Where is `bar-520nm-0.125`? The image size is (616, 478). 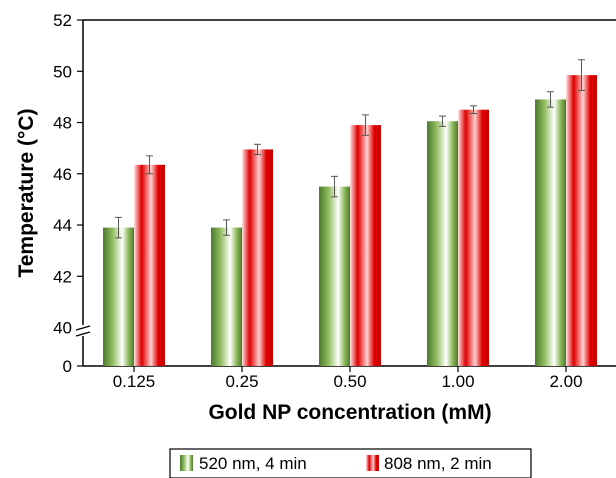 bar-520nm-0.125 is located at coordinates (118, 296).